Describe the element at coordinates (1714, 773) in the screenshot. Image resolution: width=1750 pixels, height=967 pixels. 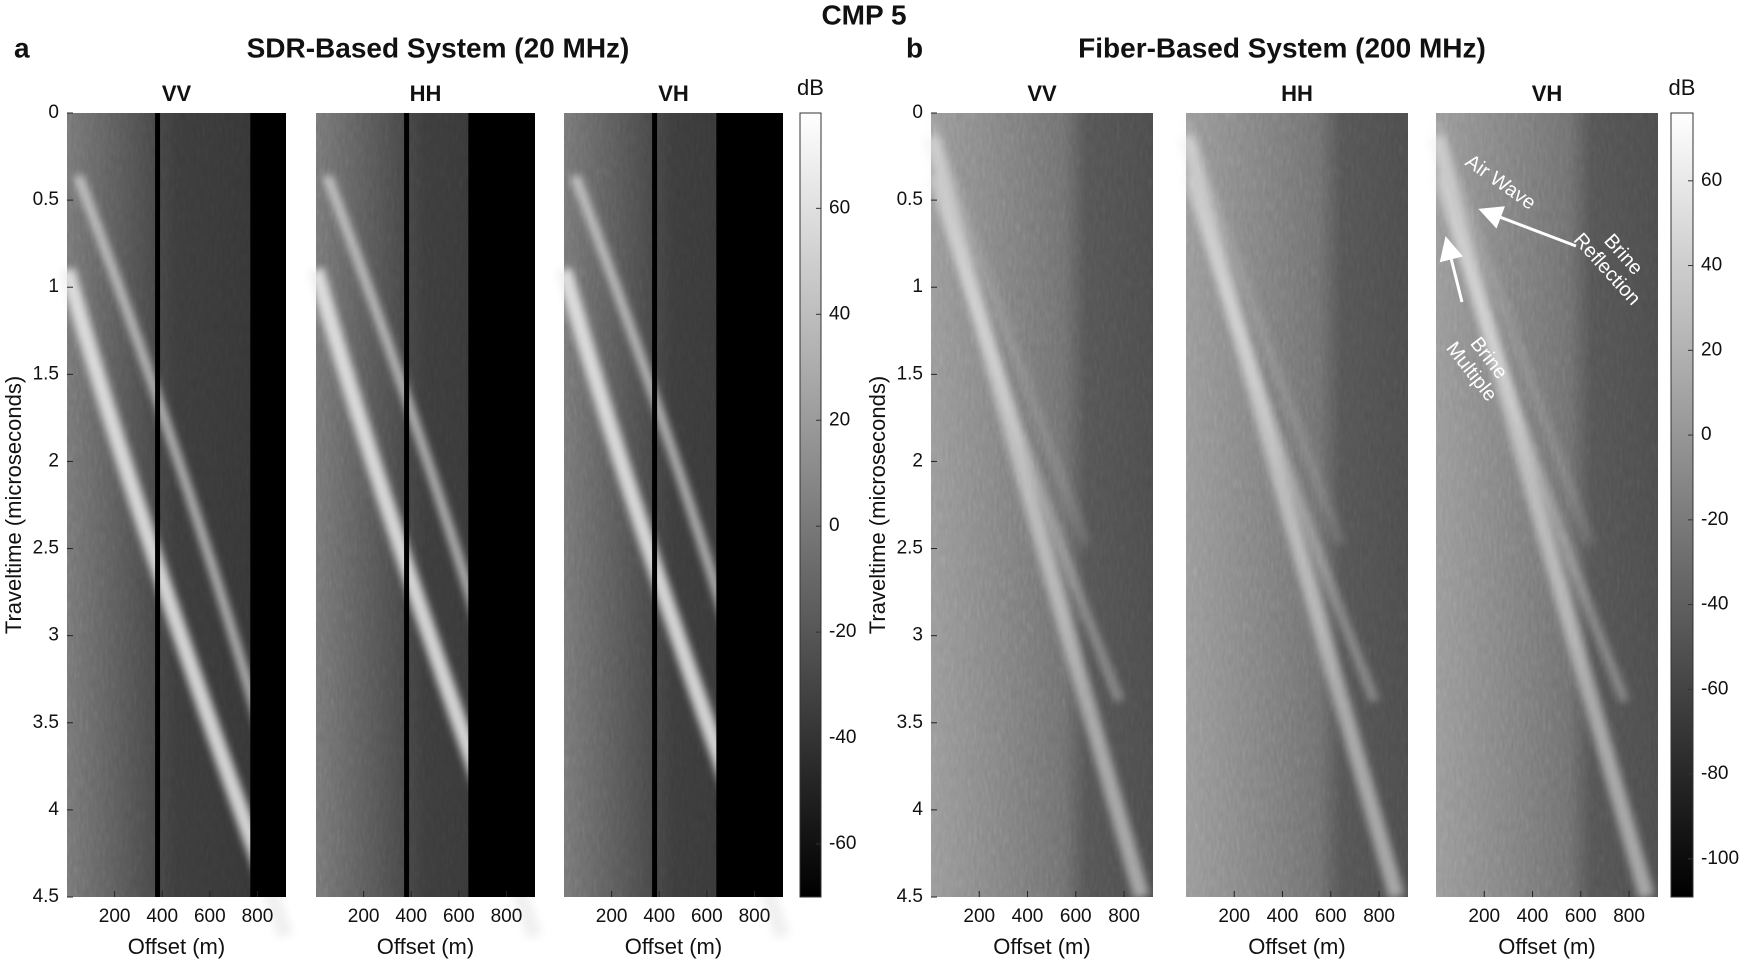
I see `colorbar-tick-label: -80` at that location.